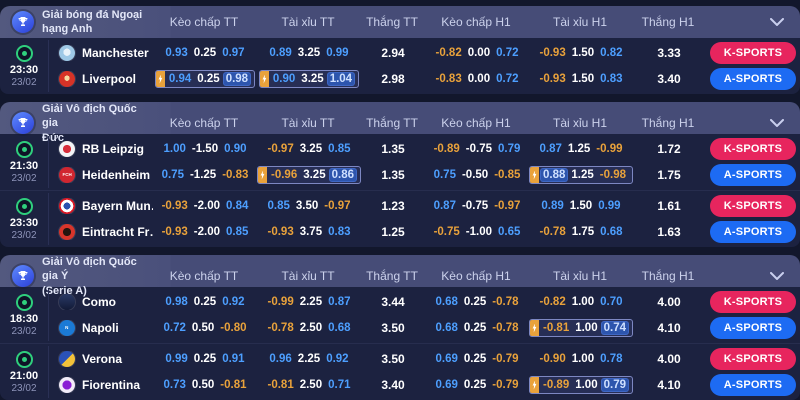 The image size is (800, 400). Describe the element at coordinates (534, 328) in the screenshot. I see `lightning-icon` at that location.